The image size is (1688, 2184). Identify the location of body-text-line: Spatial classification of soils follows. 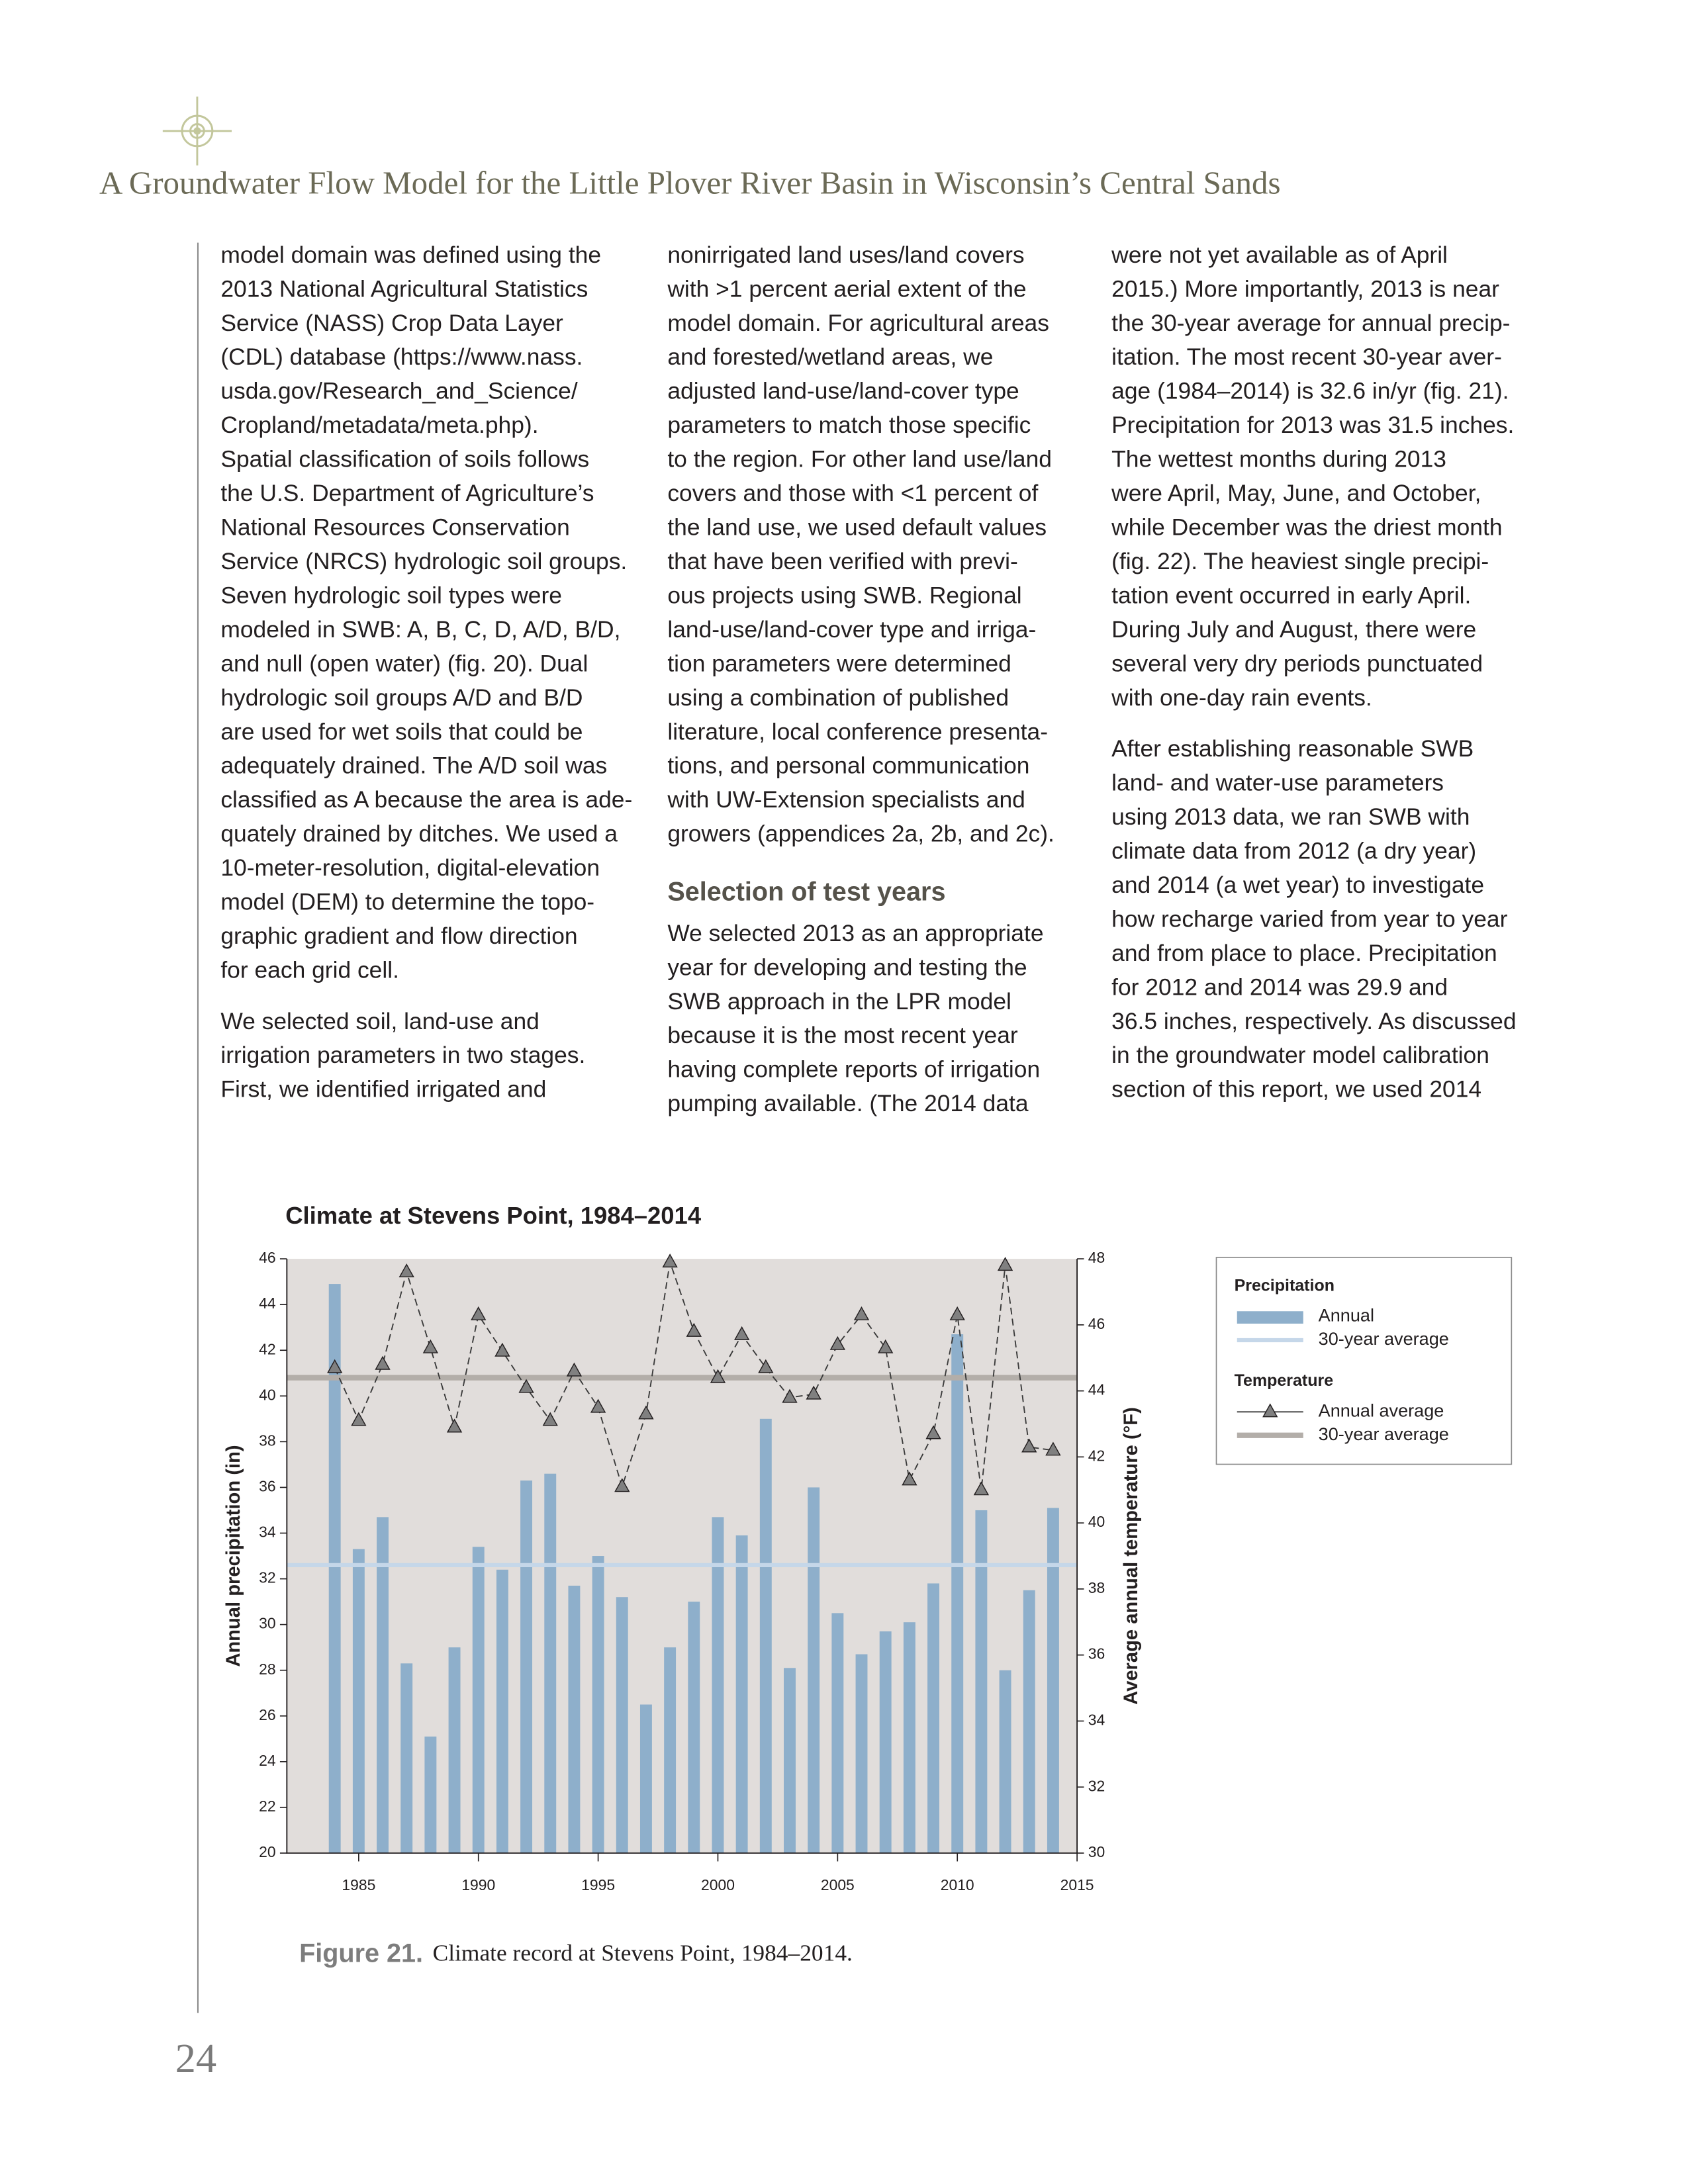
(405, 459).